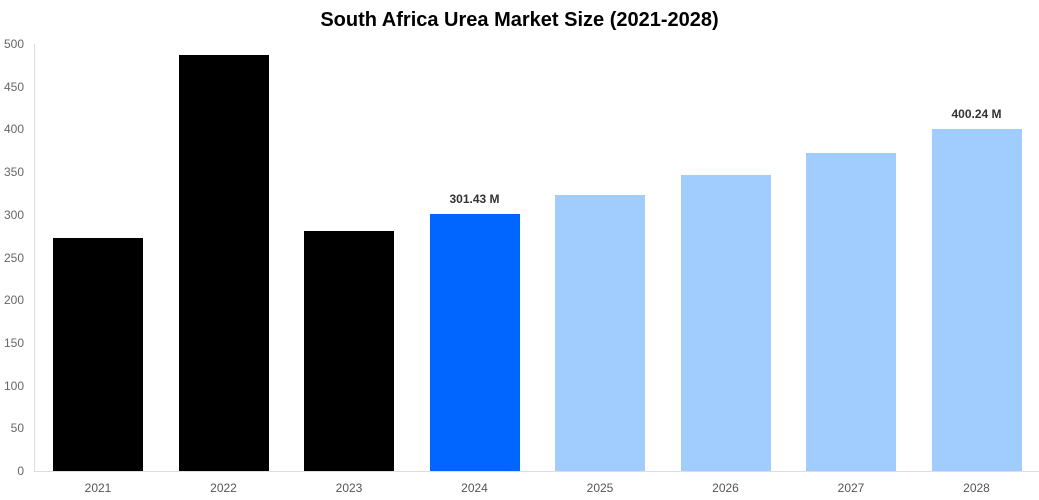 The width and height of the screenshot is (1039, 500). What do you see at coordinates (725, 322) in the screenshot?
I see `bar-2026` at bounding box center [725, 322].